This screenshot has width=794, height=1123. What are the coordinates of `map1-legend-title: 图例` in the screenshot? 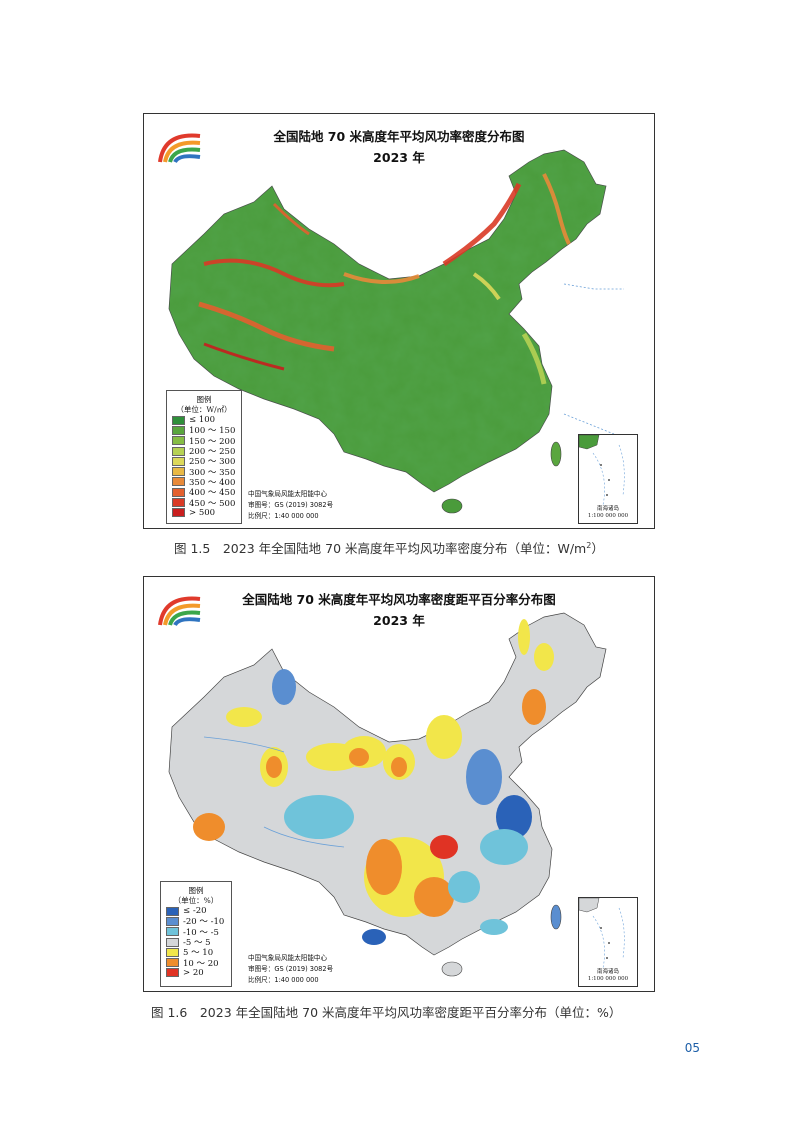 It's located at (204, 399).